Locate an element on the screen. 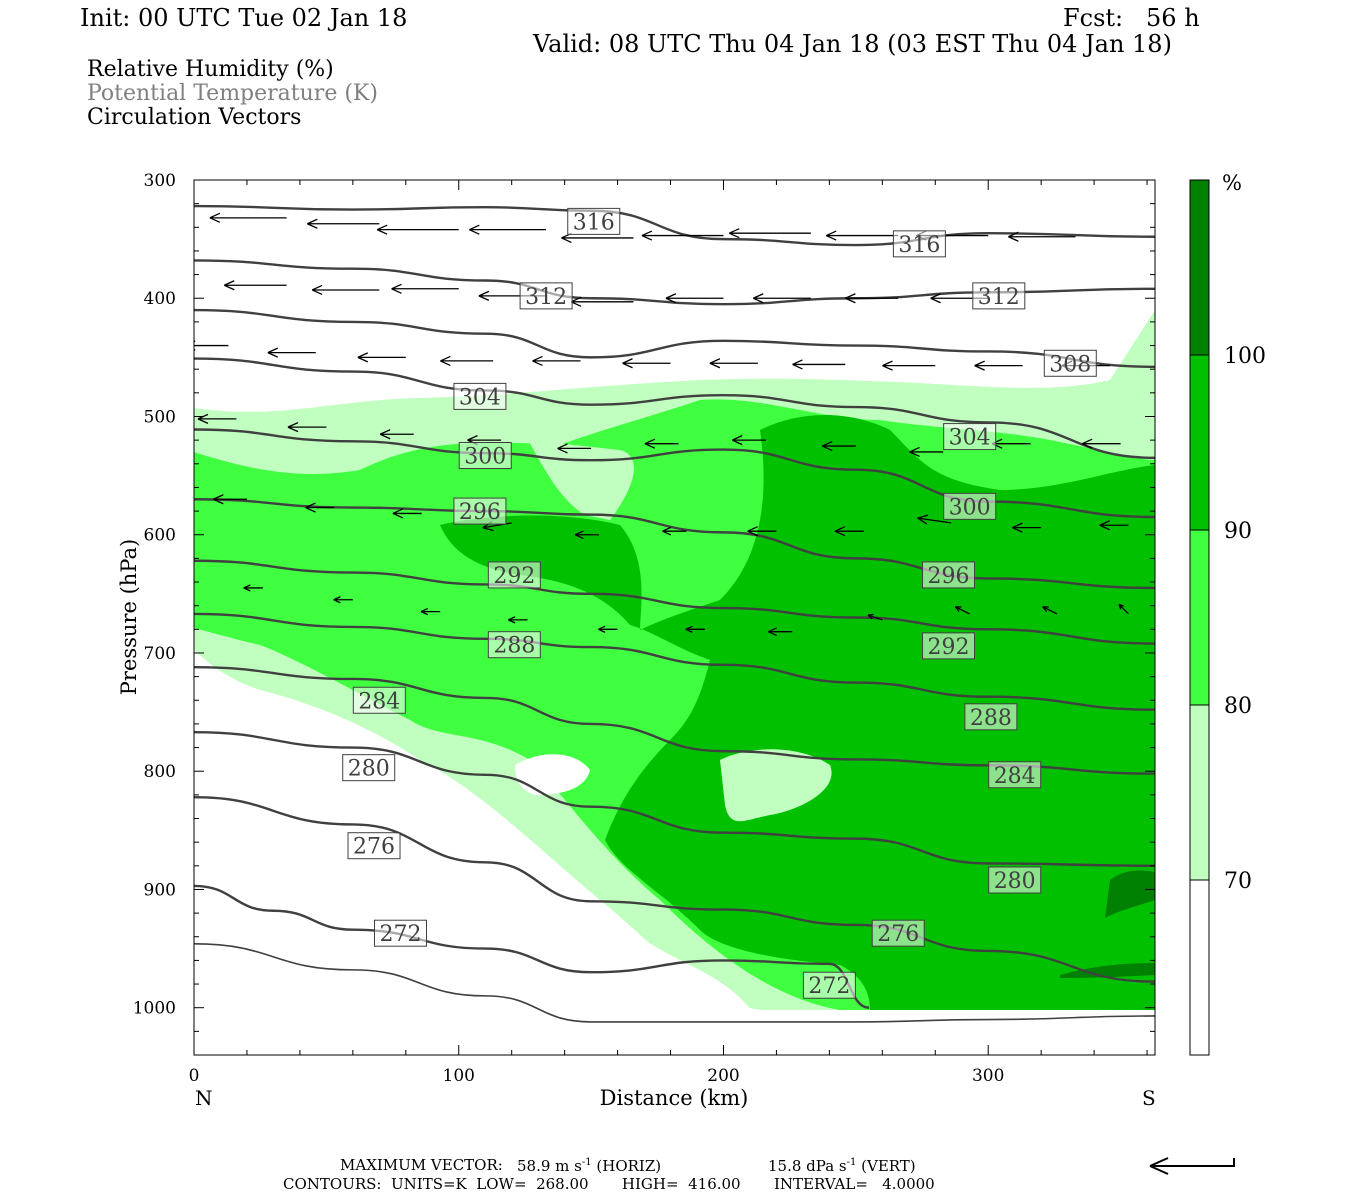 The height and width of the screenshot is (1200, 1350). legend-vectors: Circulation Vectors is located at coordinates (194, 117).